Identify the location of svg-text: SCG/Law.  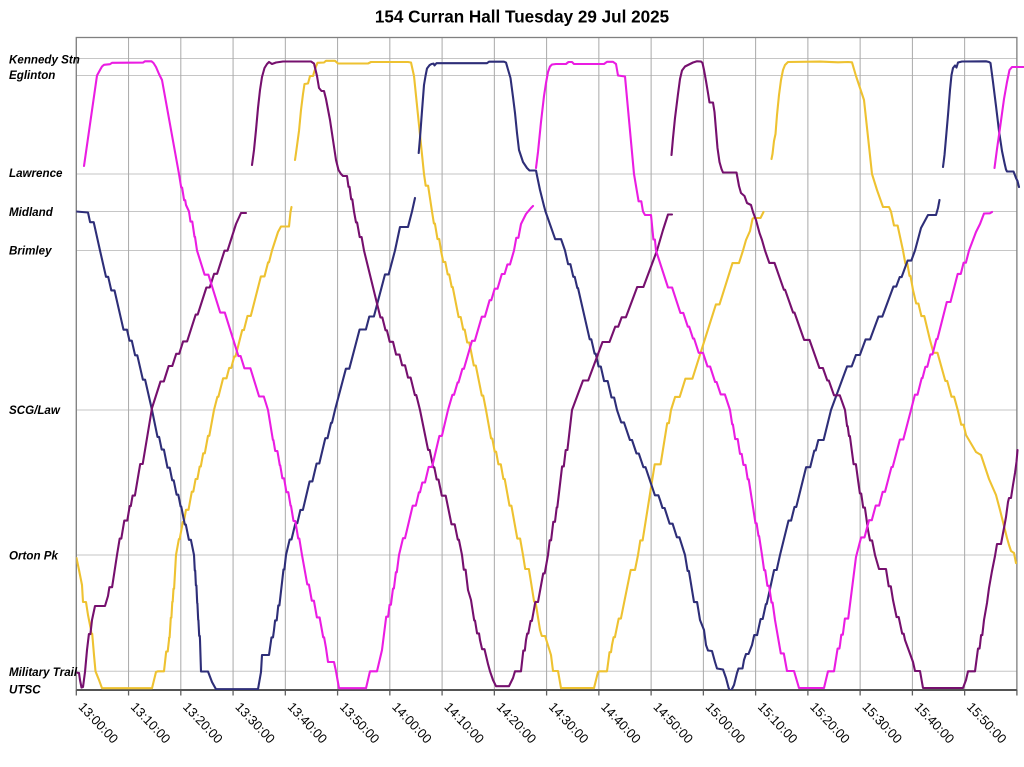
(35, 410).